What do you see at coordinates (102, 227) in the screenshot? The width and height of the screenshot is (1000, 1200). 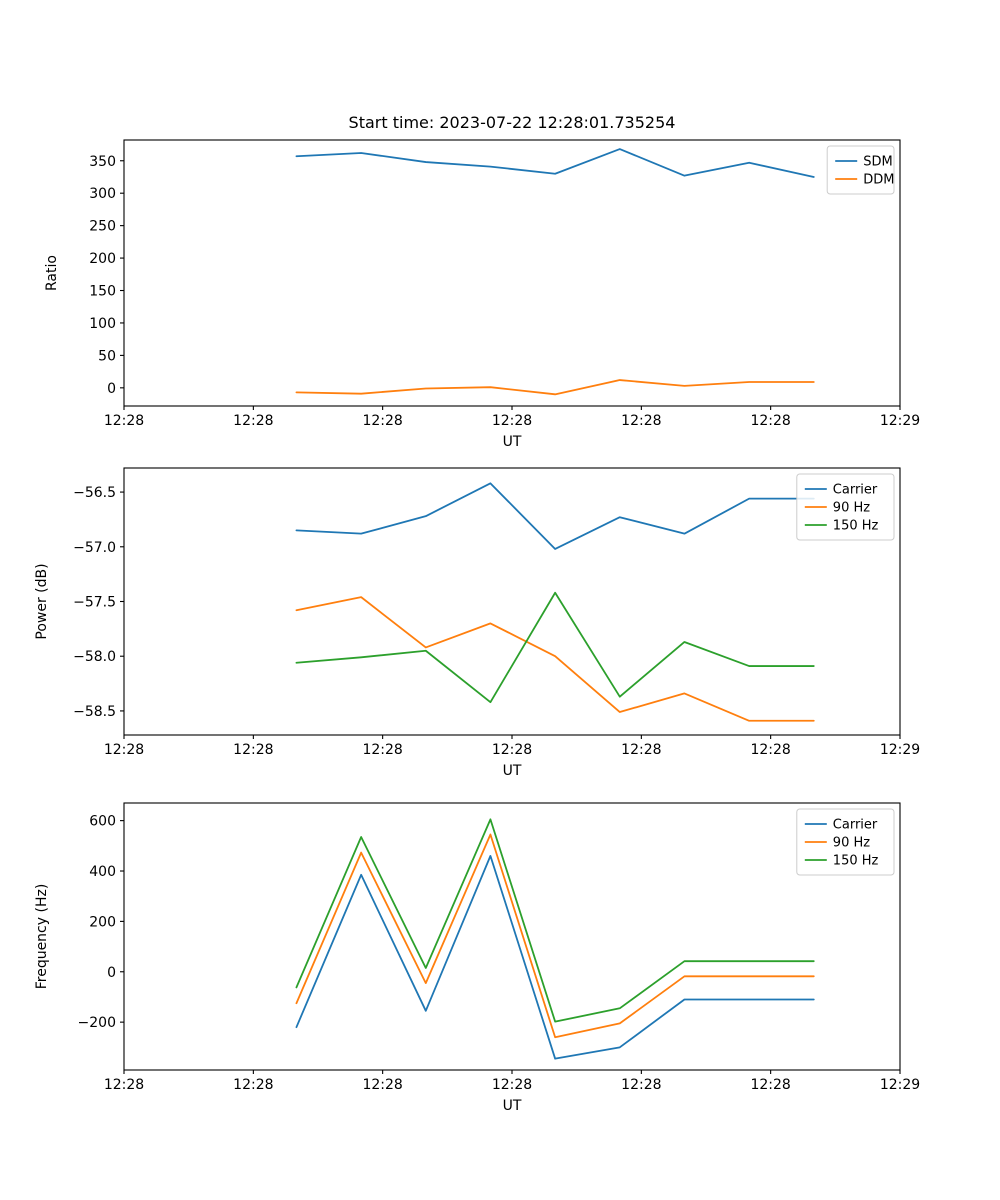 I see `y-tick-label: 250` at bounding box center [102, 227].